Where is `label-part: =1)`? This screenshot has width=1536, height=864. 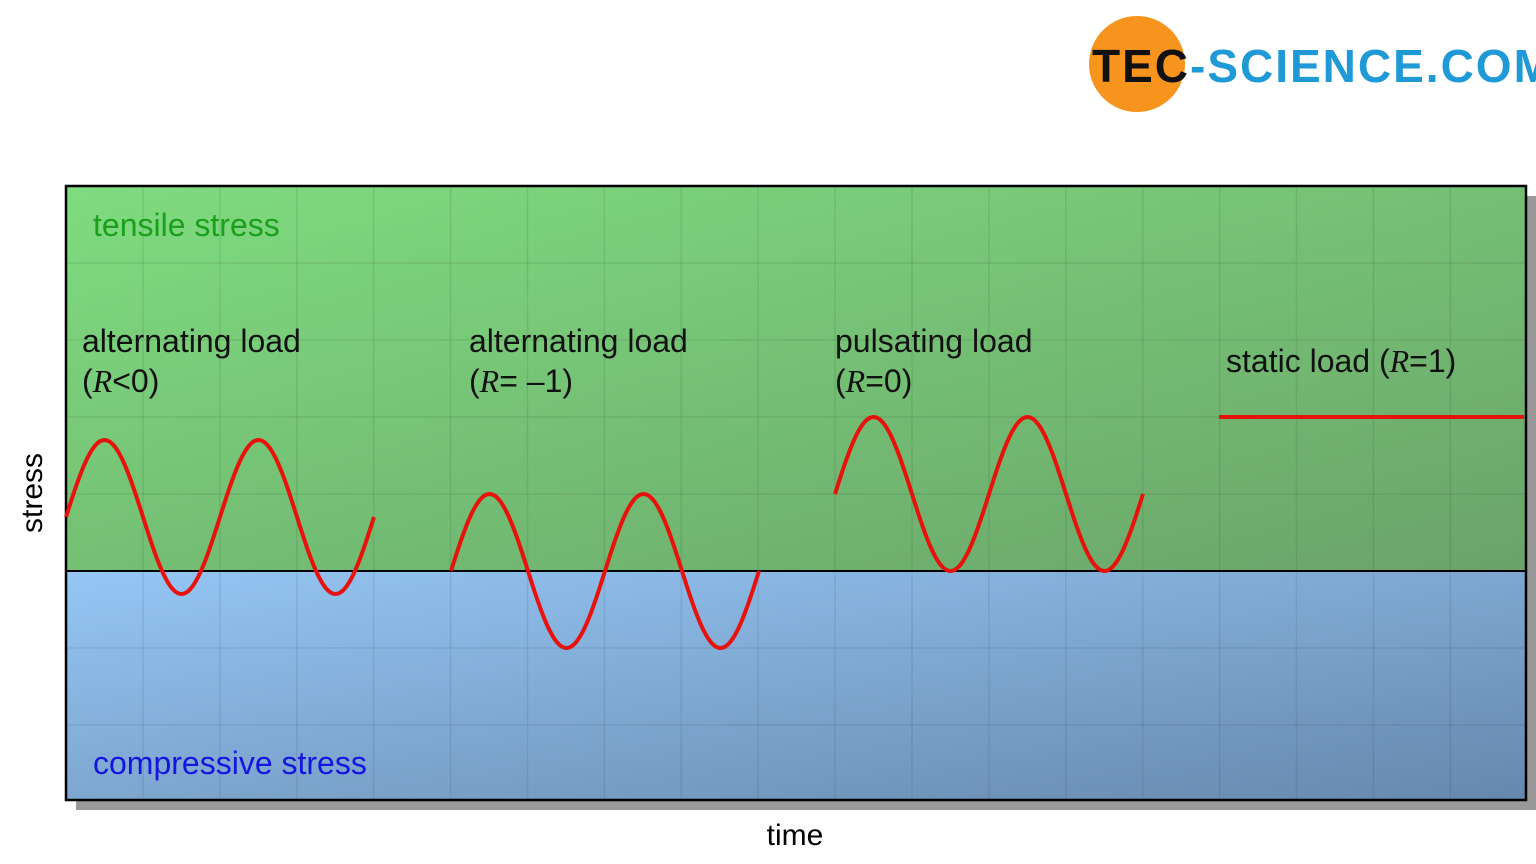
label-part: =1) is located at coordinates (1432, 361).